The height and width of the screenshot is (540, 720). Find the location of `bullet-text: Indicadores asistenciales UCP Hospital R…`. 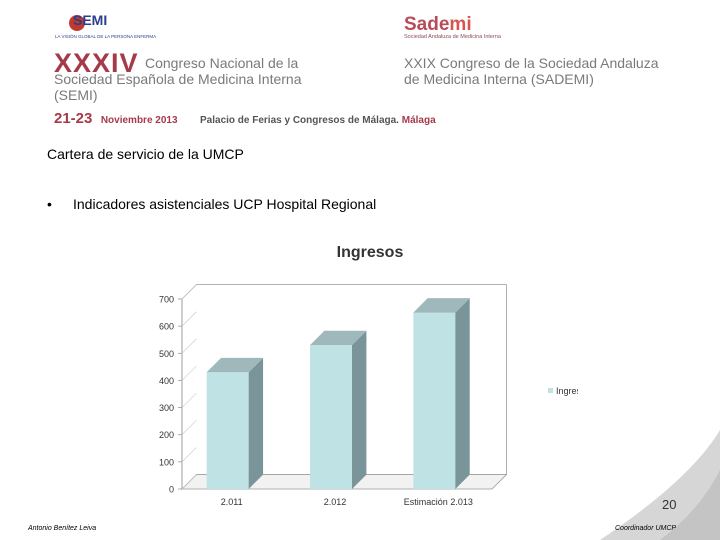

bullet-text: Indicadores asistenciales UCP Hospital R… is located at coordinates (225, 204).